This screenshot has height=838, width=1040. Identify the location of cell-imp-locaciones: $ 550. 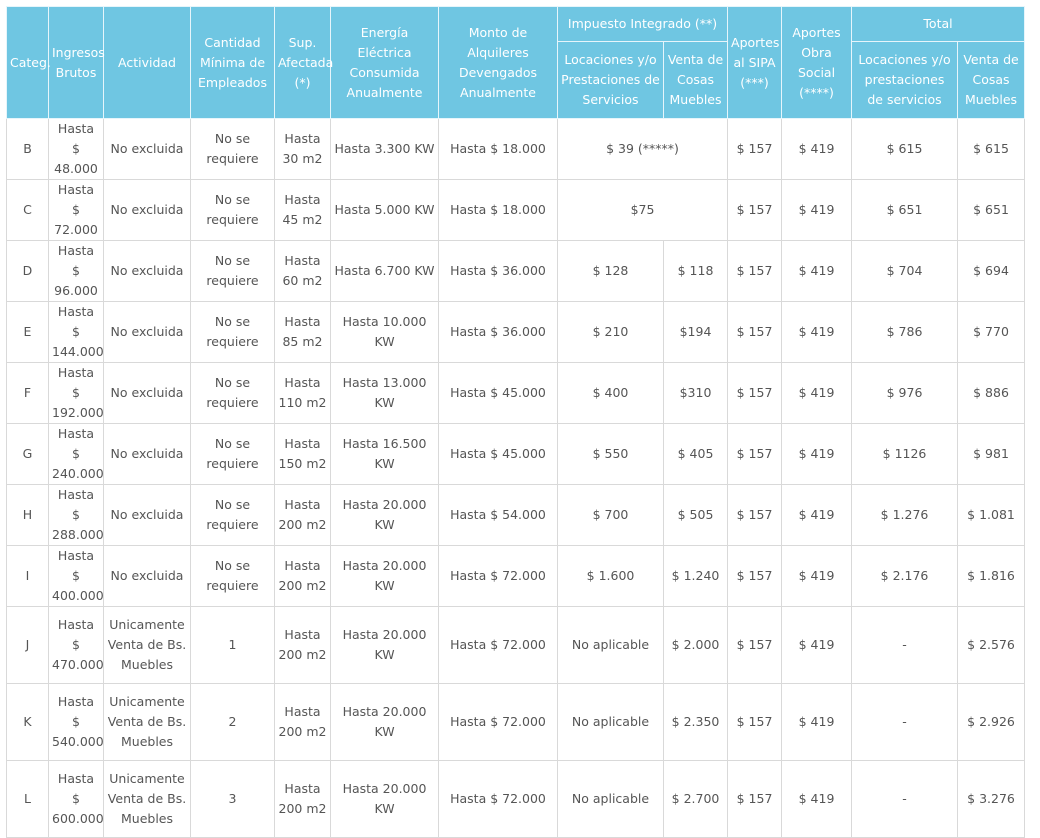
(610, 454).